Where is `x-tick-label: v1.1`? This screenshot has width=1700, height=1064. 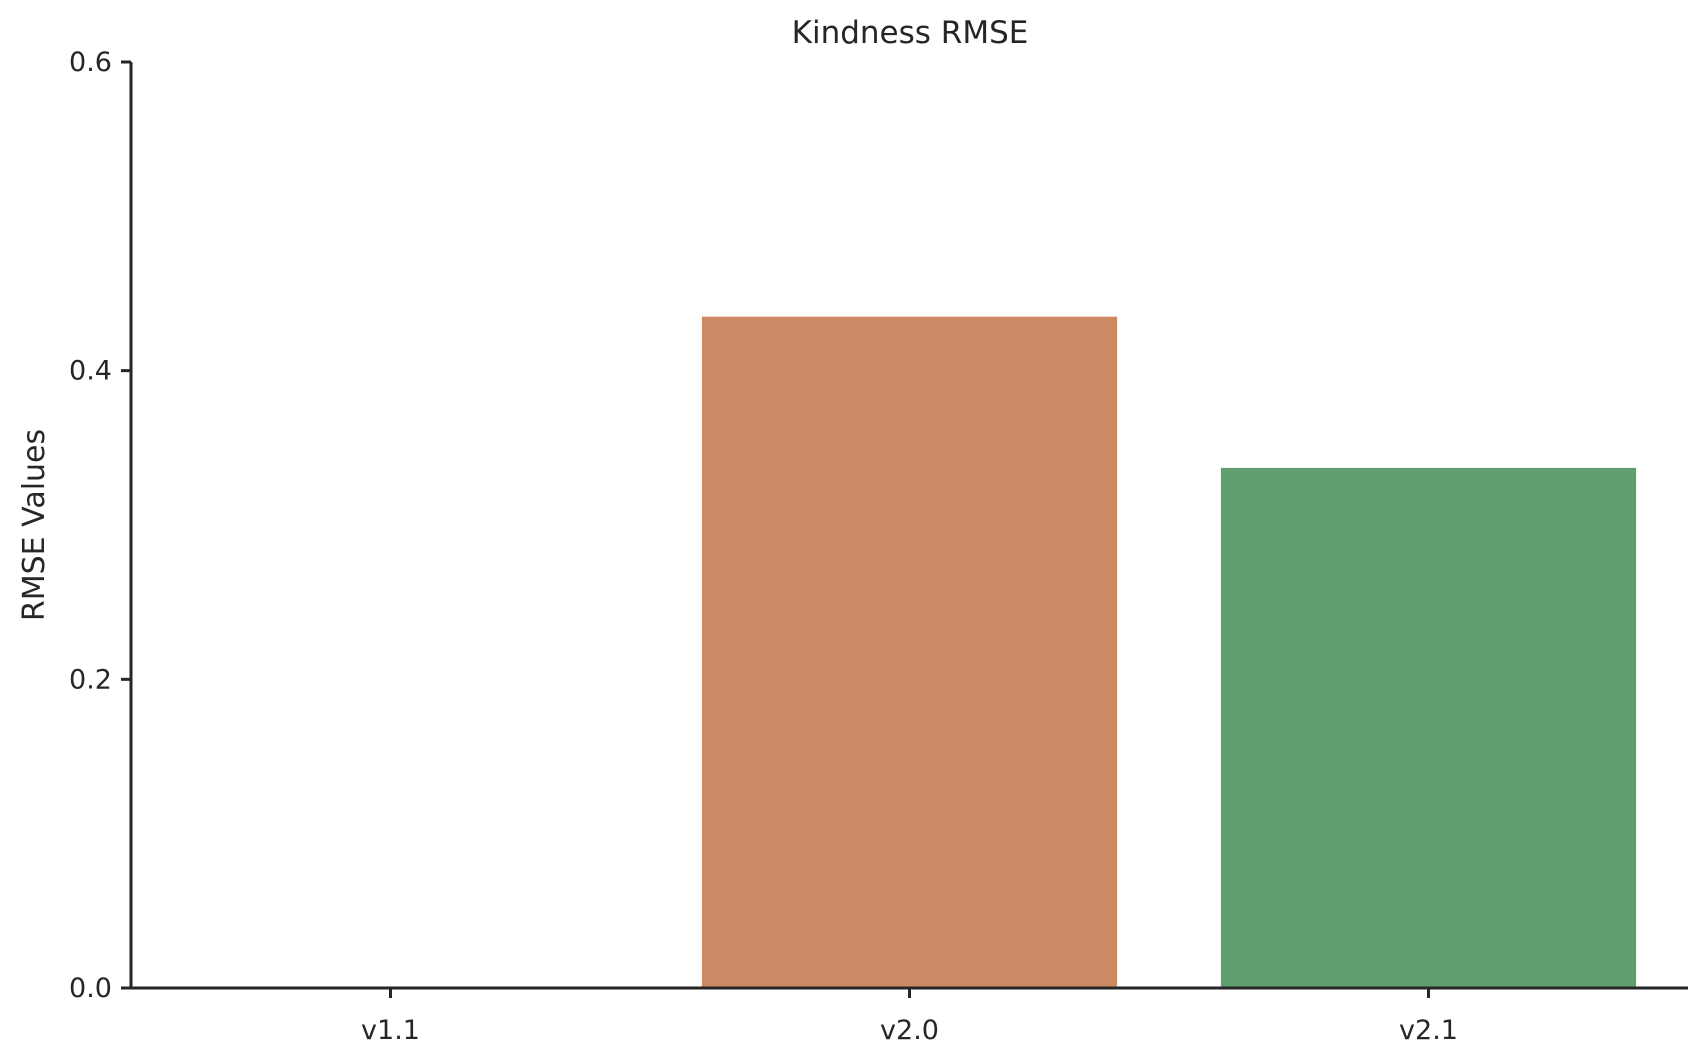
x-tick-label: v1.1 is located at coordinates (390, 1030).